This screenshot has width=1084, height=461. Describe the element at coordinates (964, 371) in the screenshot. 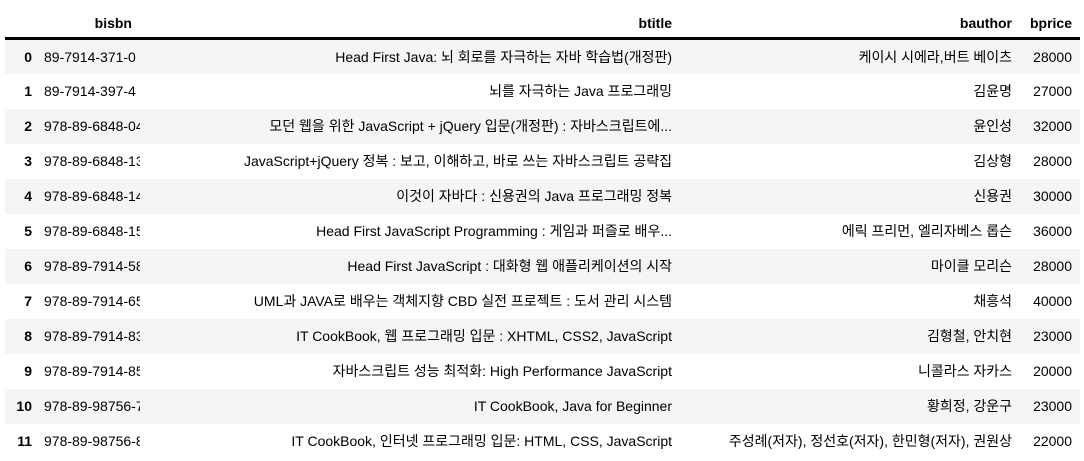

I see `cell-bauthor: 니콜라스 자카스` at that location.